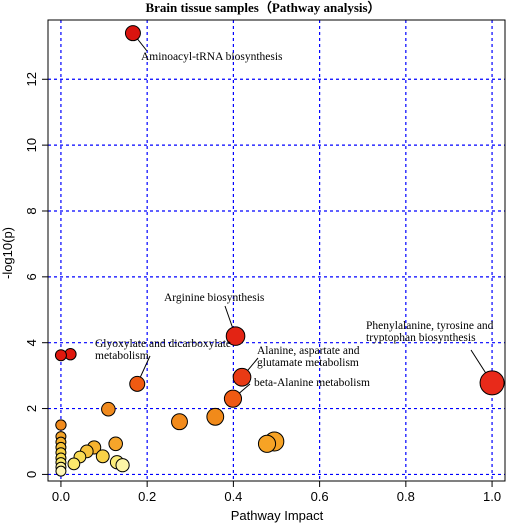 The height and width of the screenshot is (527, 512). I want to click on annotation-label: metabolism, so click(122, 356).